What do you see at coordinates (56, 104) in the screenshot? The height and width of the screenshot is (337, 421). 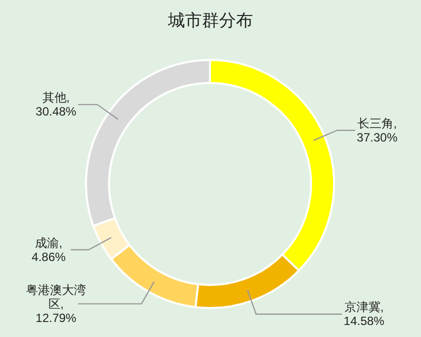 I see `slice-label: 其他, 30.48%` at bounding box center [56, 104].